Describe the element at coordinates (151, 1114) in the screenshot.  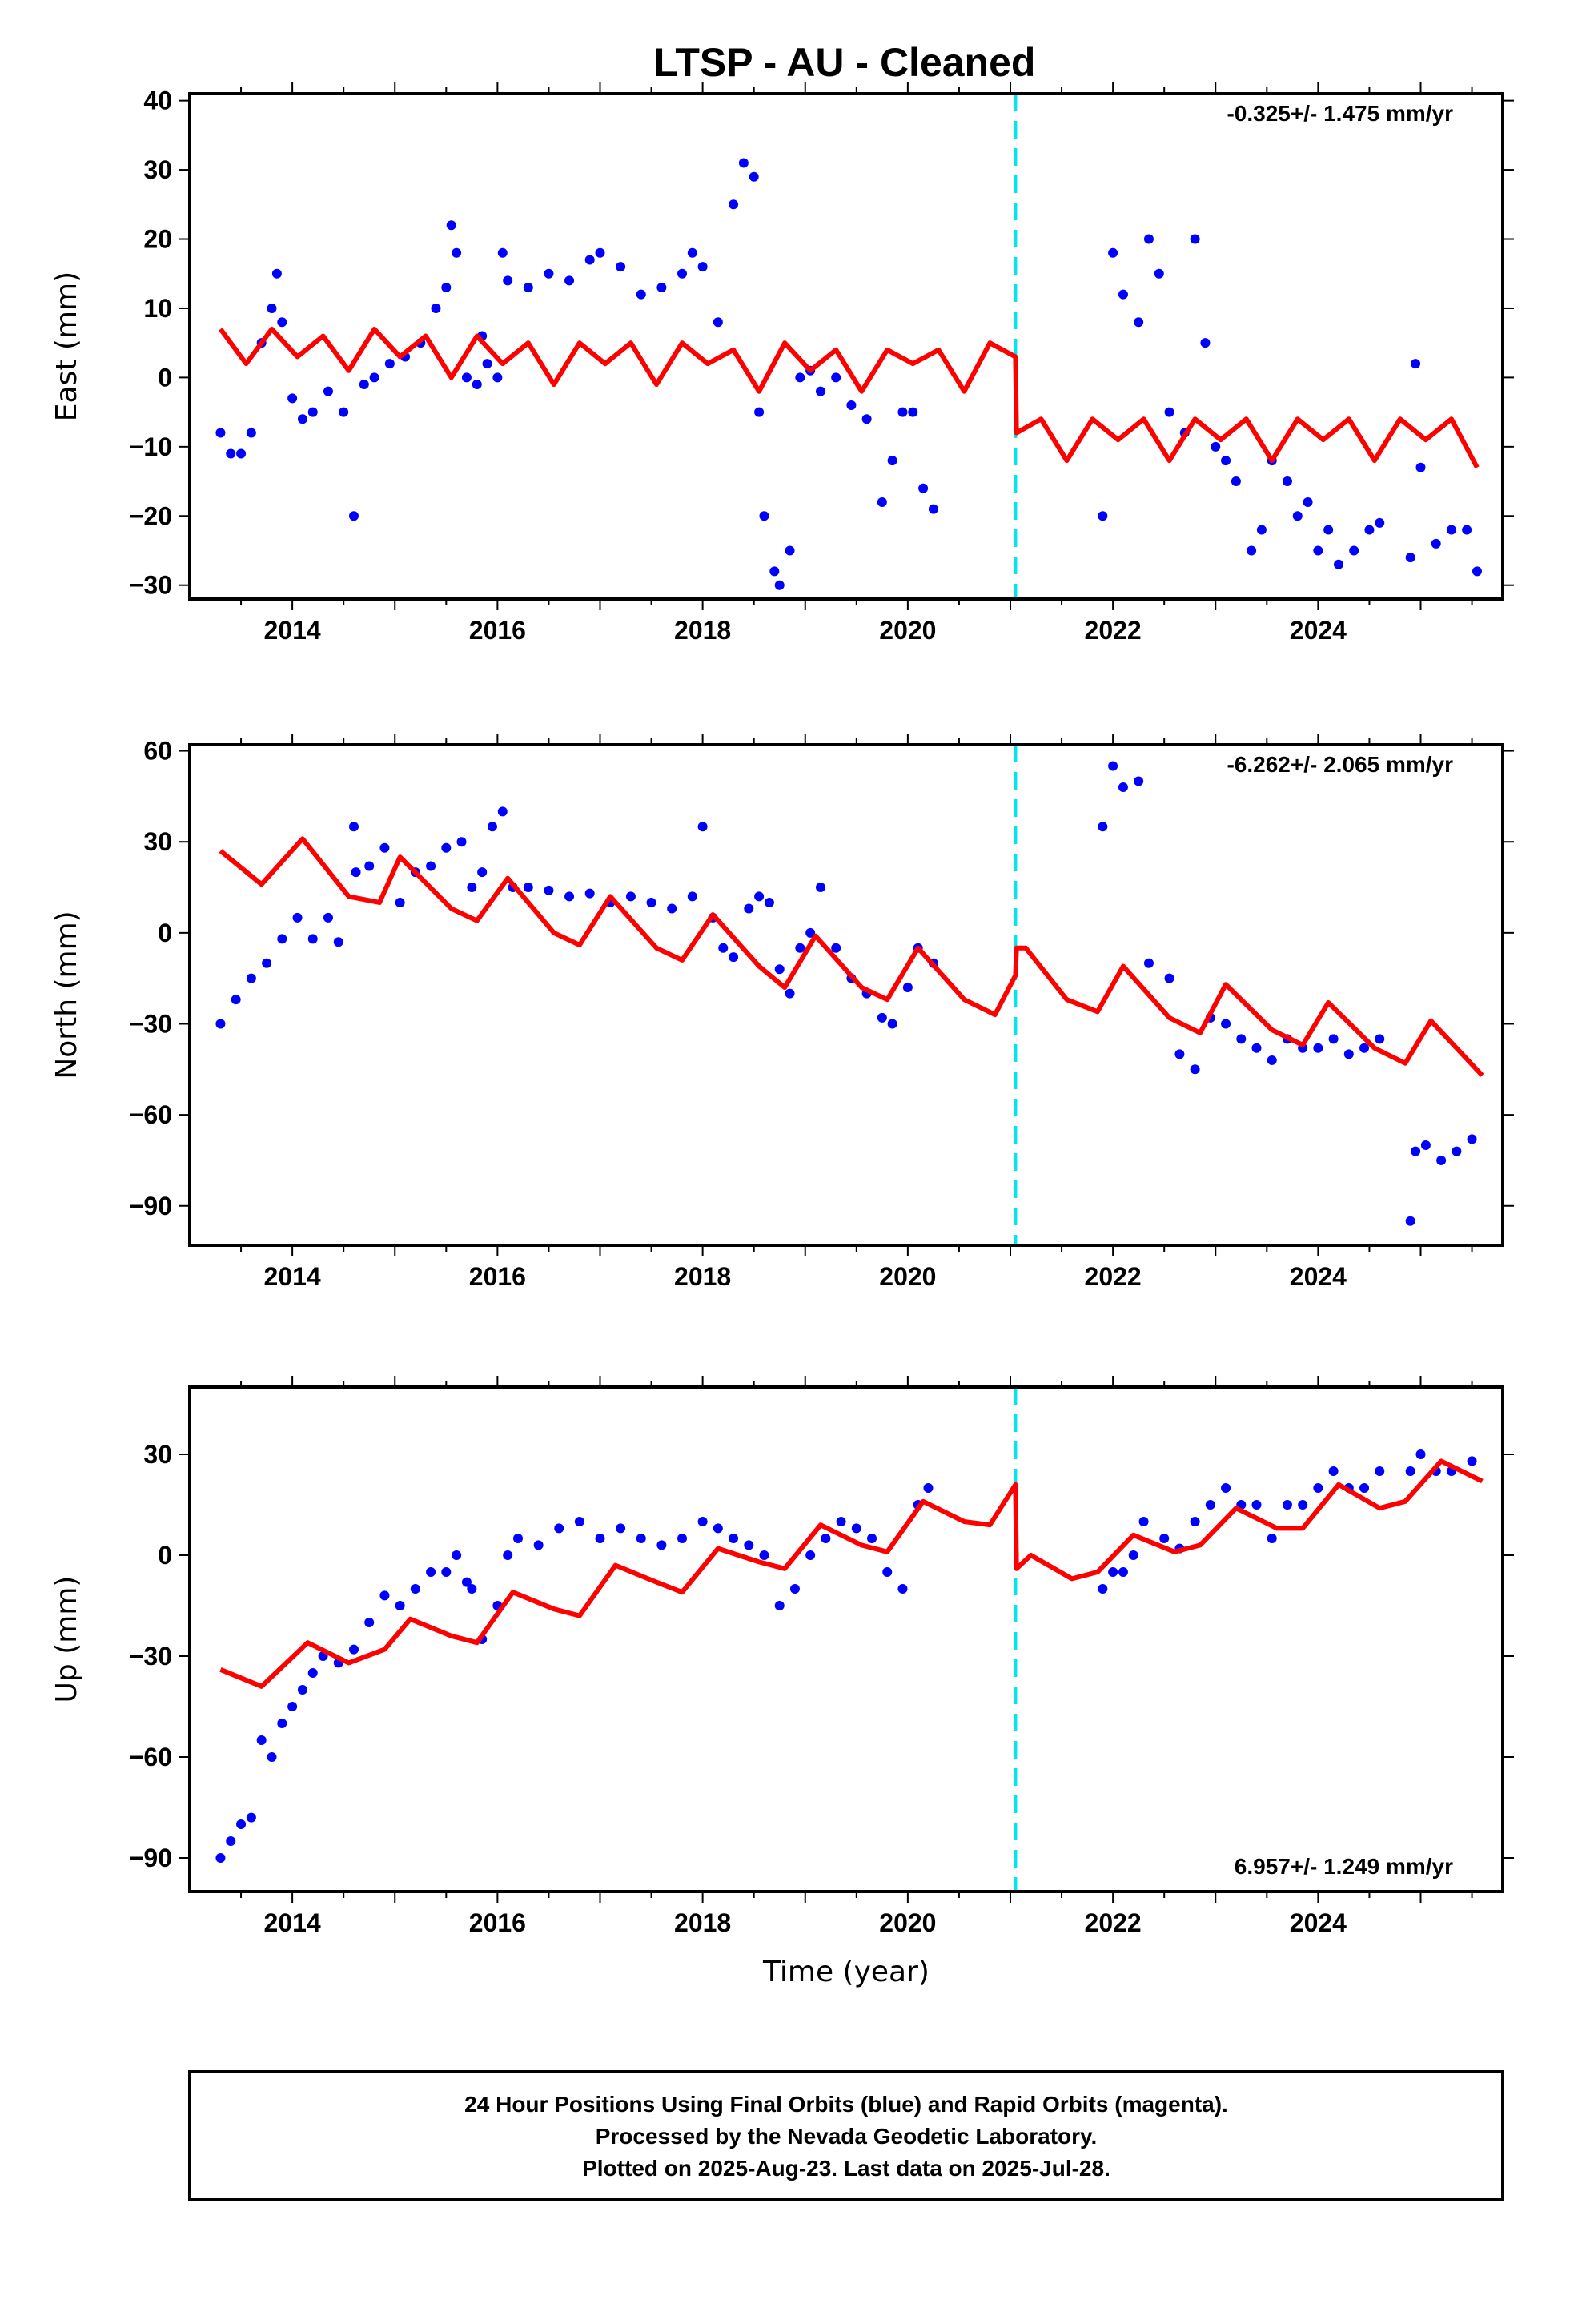
I see `y-tick-label: −60` at that location.